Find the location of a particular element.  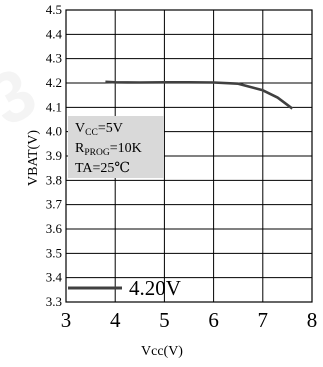

y-tick-label: 3.3 is located at coordinates (54, 301).